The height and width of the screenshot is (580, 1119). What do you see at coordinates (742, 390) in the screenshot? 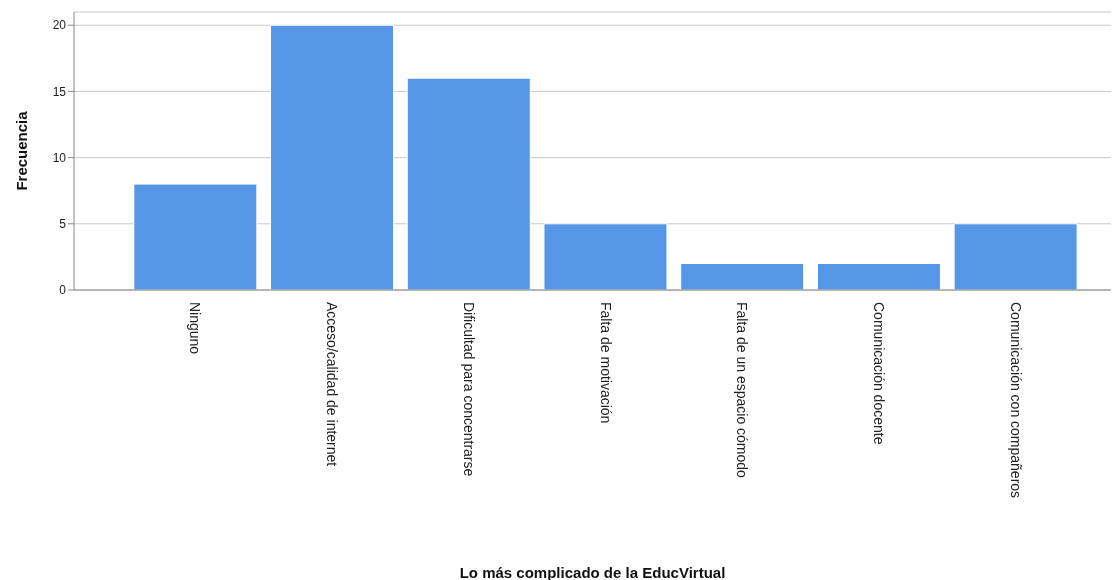
I see `x-tick-label: Falta de un espacio cómodo` at bounding box center [742, 390].